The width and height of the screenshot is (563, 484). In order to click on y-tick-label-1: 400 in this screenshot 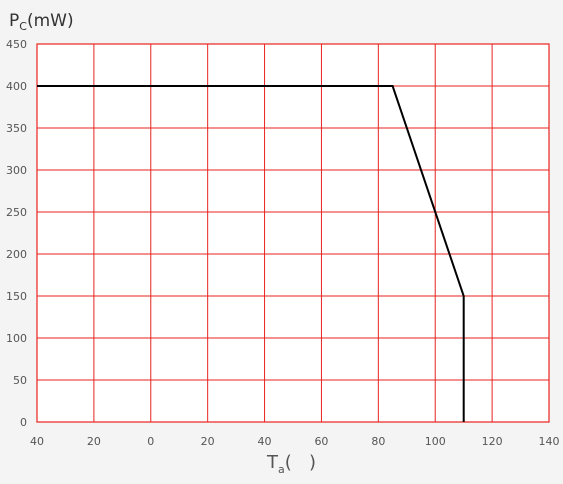, I will do `click(16, 86)`.